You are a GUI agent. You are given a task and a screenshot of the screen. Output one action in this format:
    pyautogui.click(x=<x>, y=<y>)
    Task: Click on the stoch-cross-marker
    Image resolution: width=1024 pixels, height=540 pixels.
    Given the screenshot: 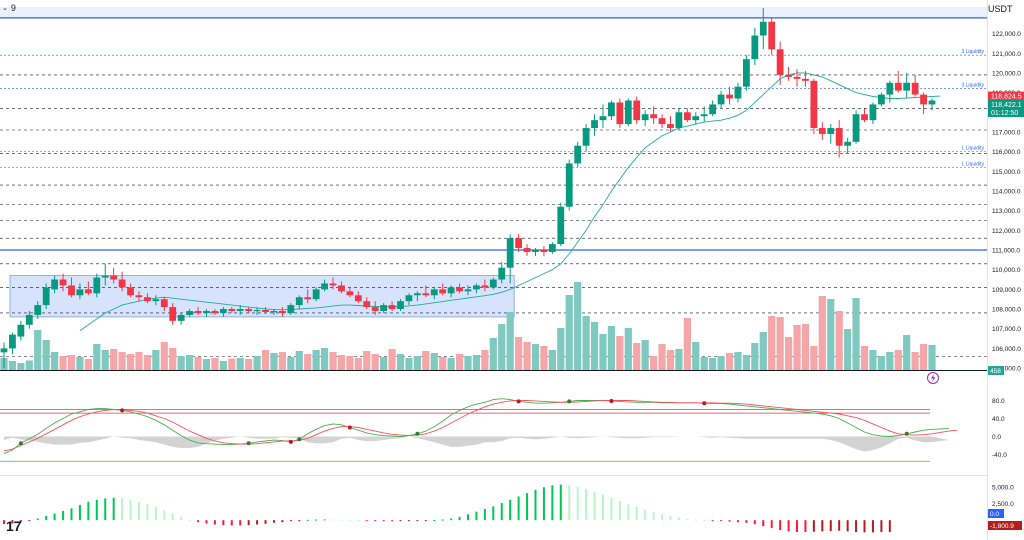 What is the action you would take?
    pyautogui.click(x=20, y=443)
    